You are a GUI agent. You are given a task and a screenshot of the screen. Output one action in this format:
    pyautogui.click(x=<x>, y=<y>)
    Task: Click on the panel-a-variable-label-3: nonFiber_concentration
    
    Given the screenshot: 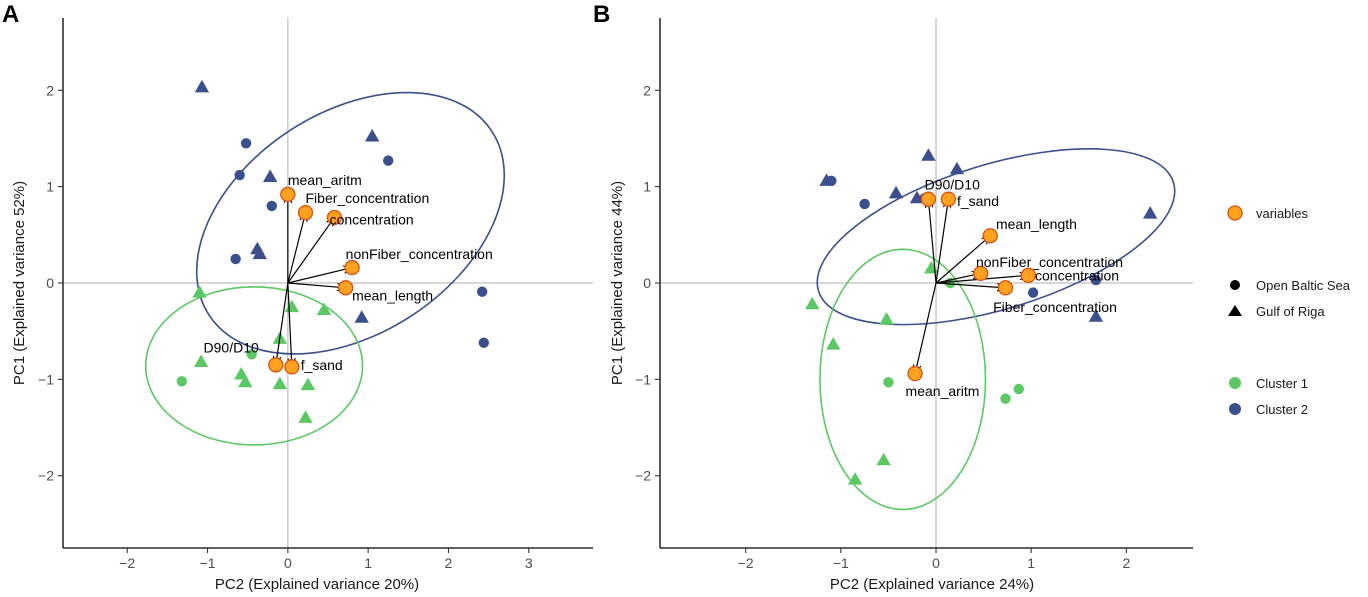 What is the action you would take?
    pyautogui.click(x=419, y=254)
    